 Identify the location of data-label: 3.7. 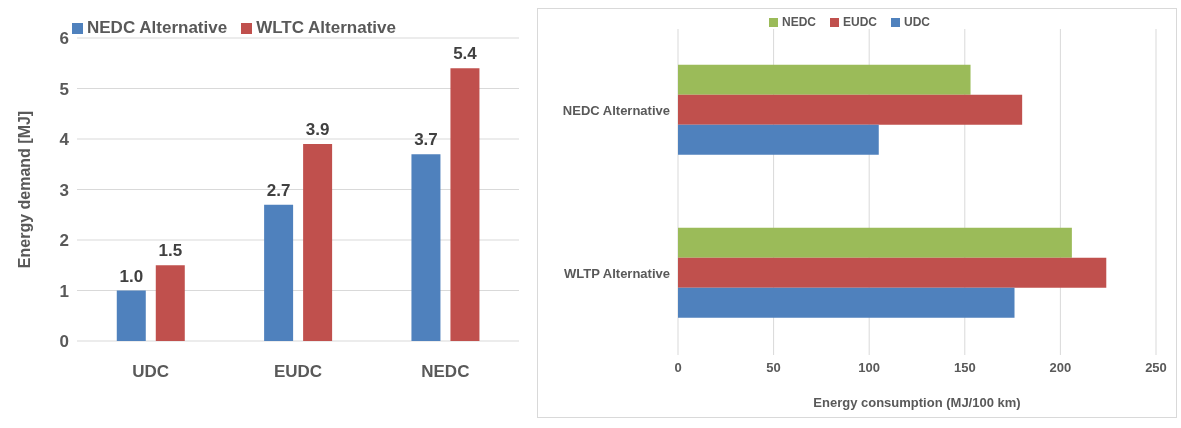
(426, 140).